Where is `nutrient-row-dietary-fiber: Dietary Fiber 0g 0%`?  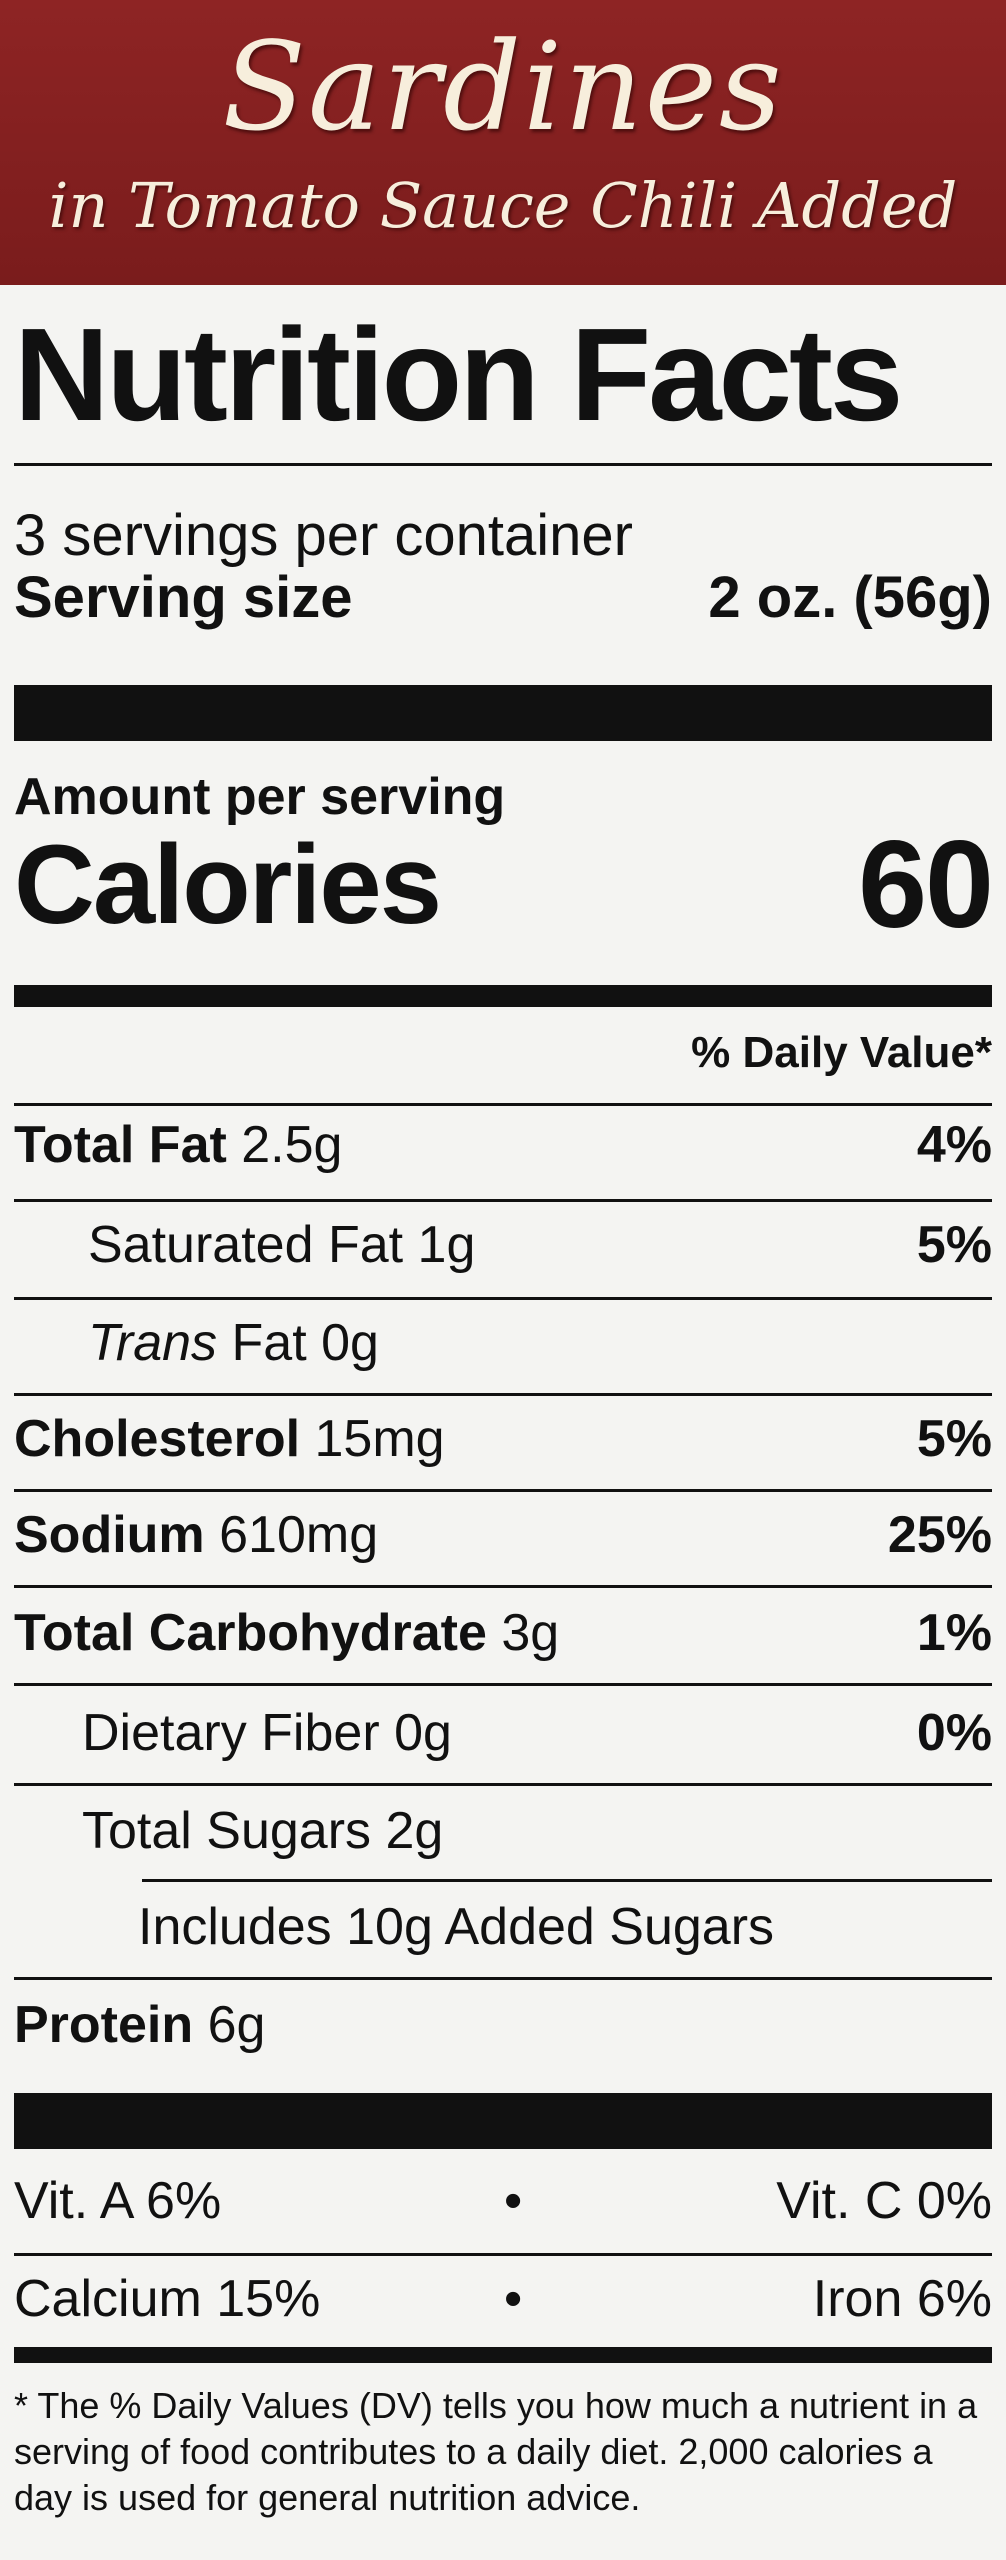 nutrient-row-dietary-fiber: Dietary Fiber 0g 0% is located at coordinates (537, 1733).